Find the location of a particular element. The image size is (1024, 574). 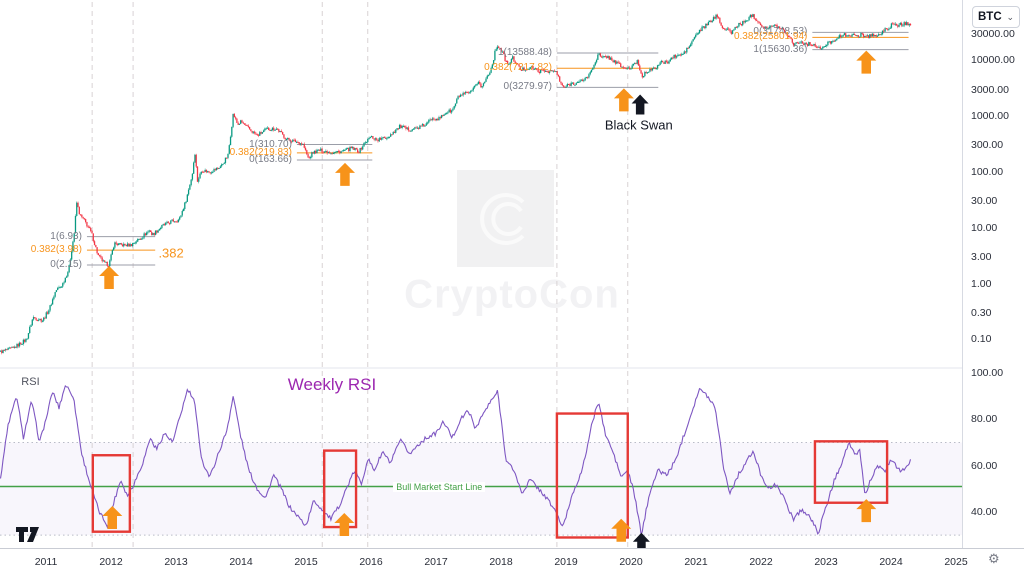

fib-level-label: 0.382(25801.94) is located at coordinates (770, 37).